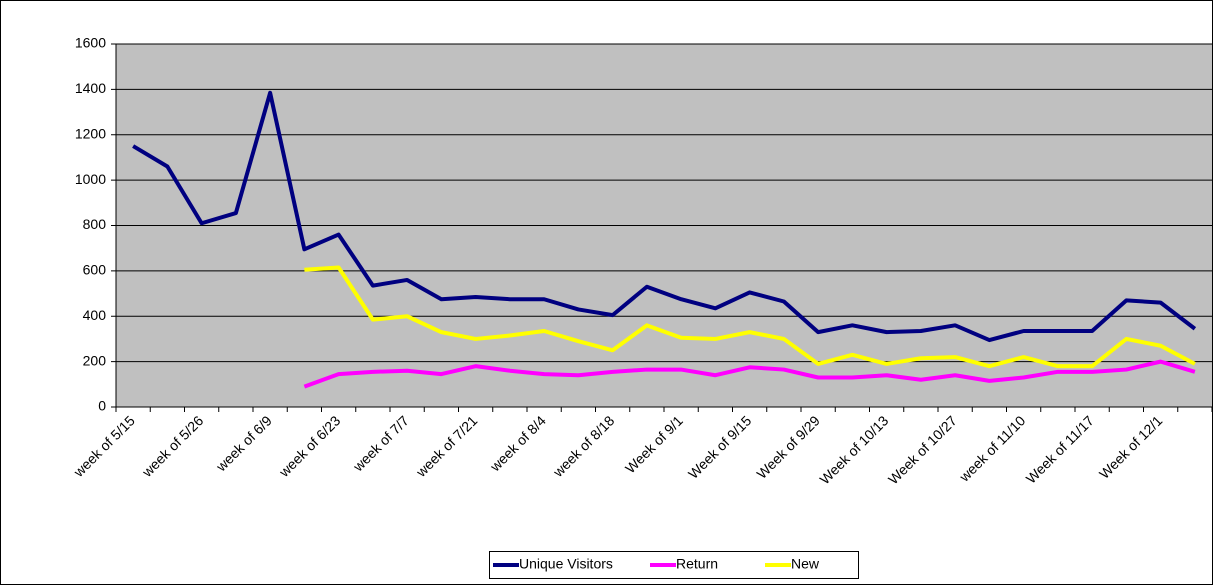 Image resolution: width=1214 pixels, height=586 pixels. Describe the element at coordinates (805, 564) in the screenshot. I see `legend-label: New` at that location.